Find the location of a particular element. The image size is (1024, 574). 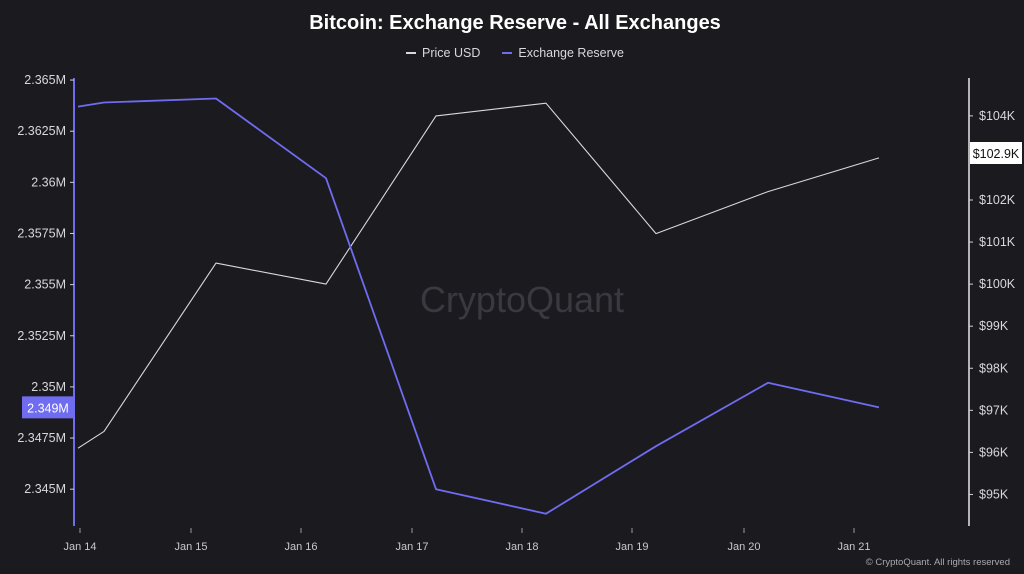

x-tick-label: Jan 21 is located at coordinates (853, 547).